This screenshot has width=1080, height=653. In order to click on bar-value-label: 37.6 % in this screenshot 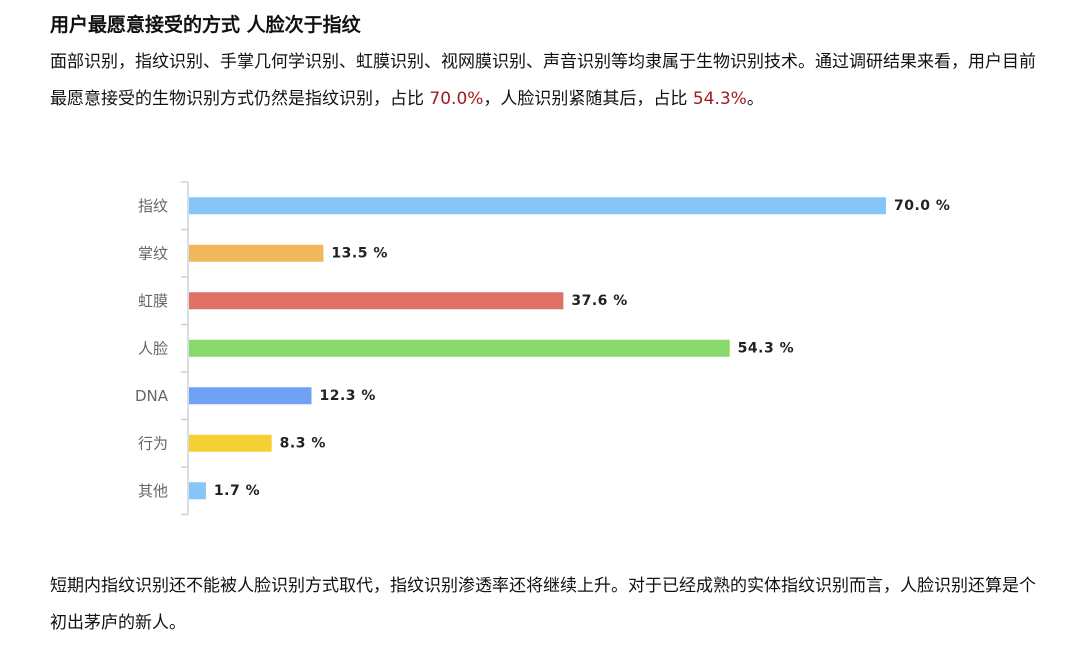, I will do `click(599, 301)`.